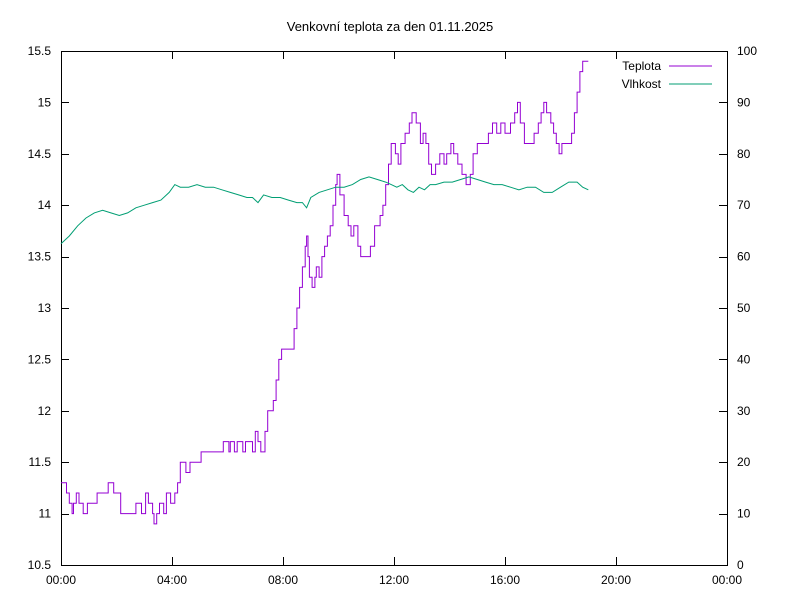 This screenshot has width=800, height=600. I want to click on y2-tick-label: 50, so click(744, 308).